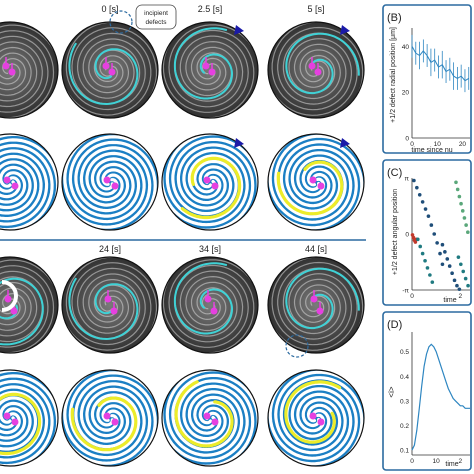 The height and width of the screenshot is (474, 474). What do you see at coordinates (405, 290) in the screenshot?
I see `y-tick-label: -π` at bounding box center [405, 290].